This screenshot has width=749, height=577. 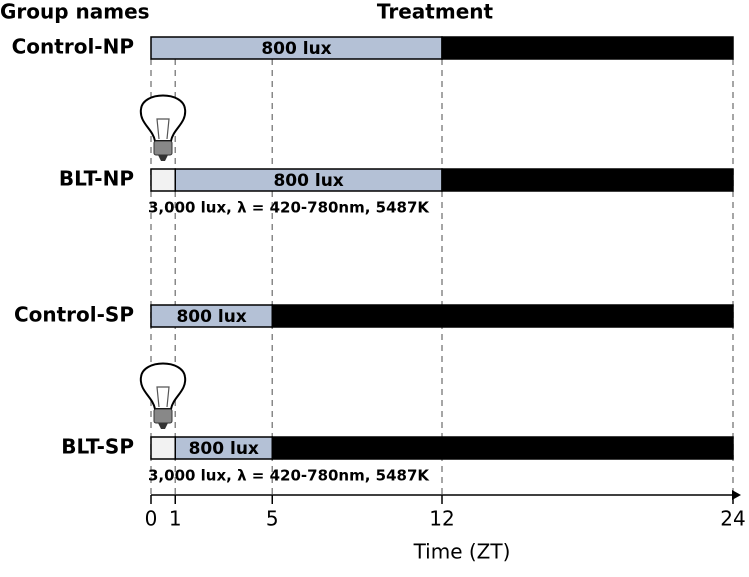 What do you see at coordinates (75, 12) in the screenshot?
I see `header-group-names: Group names` at bounding box center [75, 12].